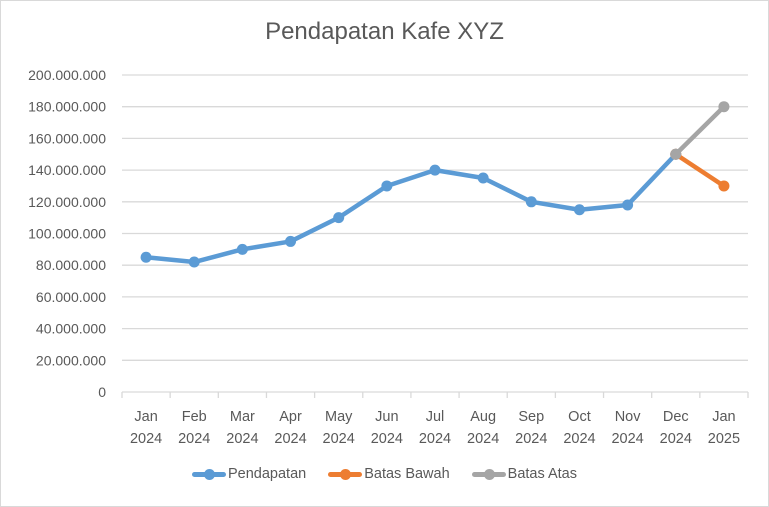 The height and width of the screenshot is (507, 769). I want to click on x-tick-label: Mar, so click(242, 417).